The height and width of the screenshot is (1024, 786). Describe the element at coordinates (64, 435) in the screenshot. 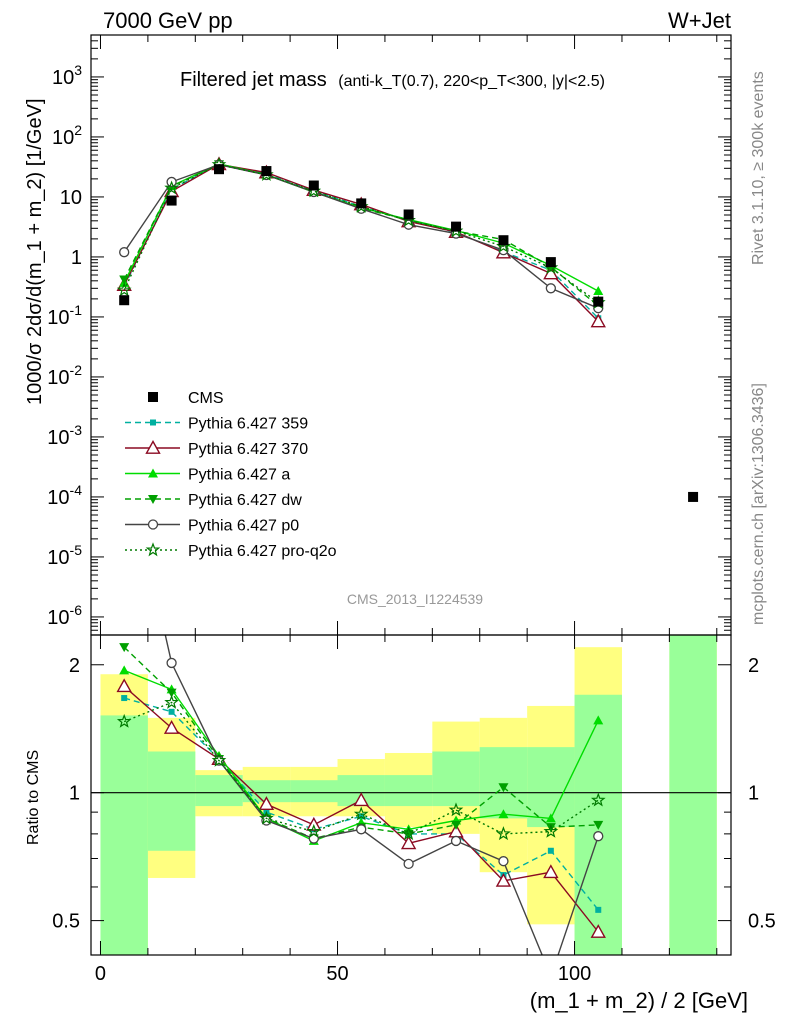

I see `y-tick-label: 10⁻³` at that location.